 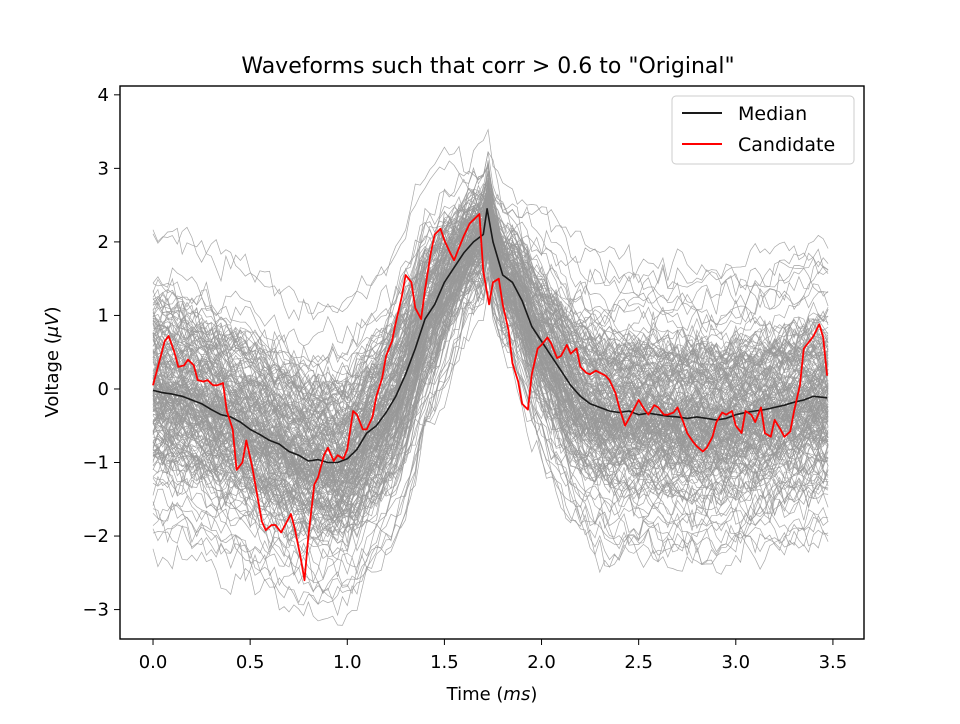 I want to click on x-tick-label: 0.0, so click(x=153, y=662).